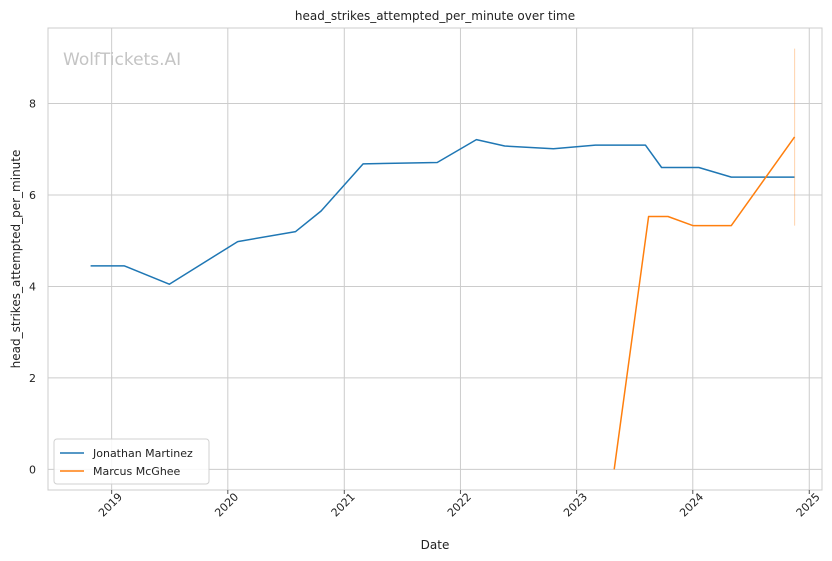 This screenshot has height=561, width=832. I want to click on x-tick-label: 2019, so click(110, 504).